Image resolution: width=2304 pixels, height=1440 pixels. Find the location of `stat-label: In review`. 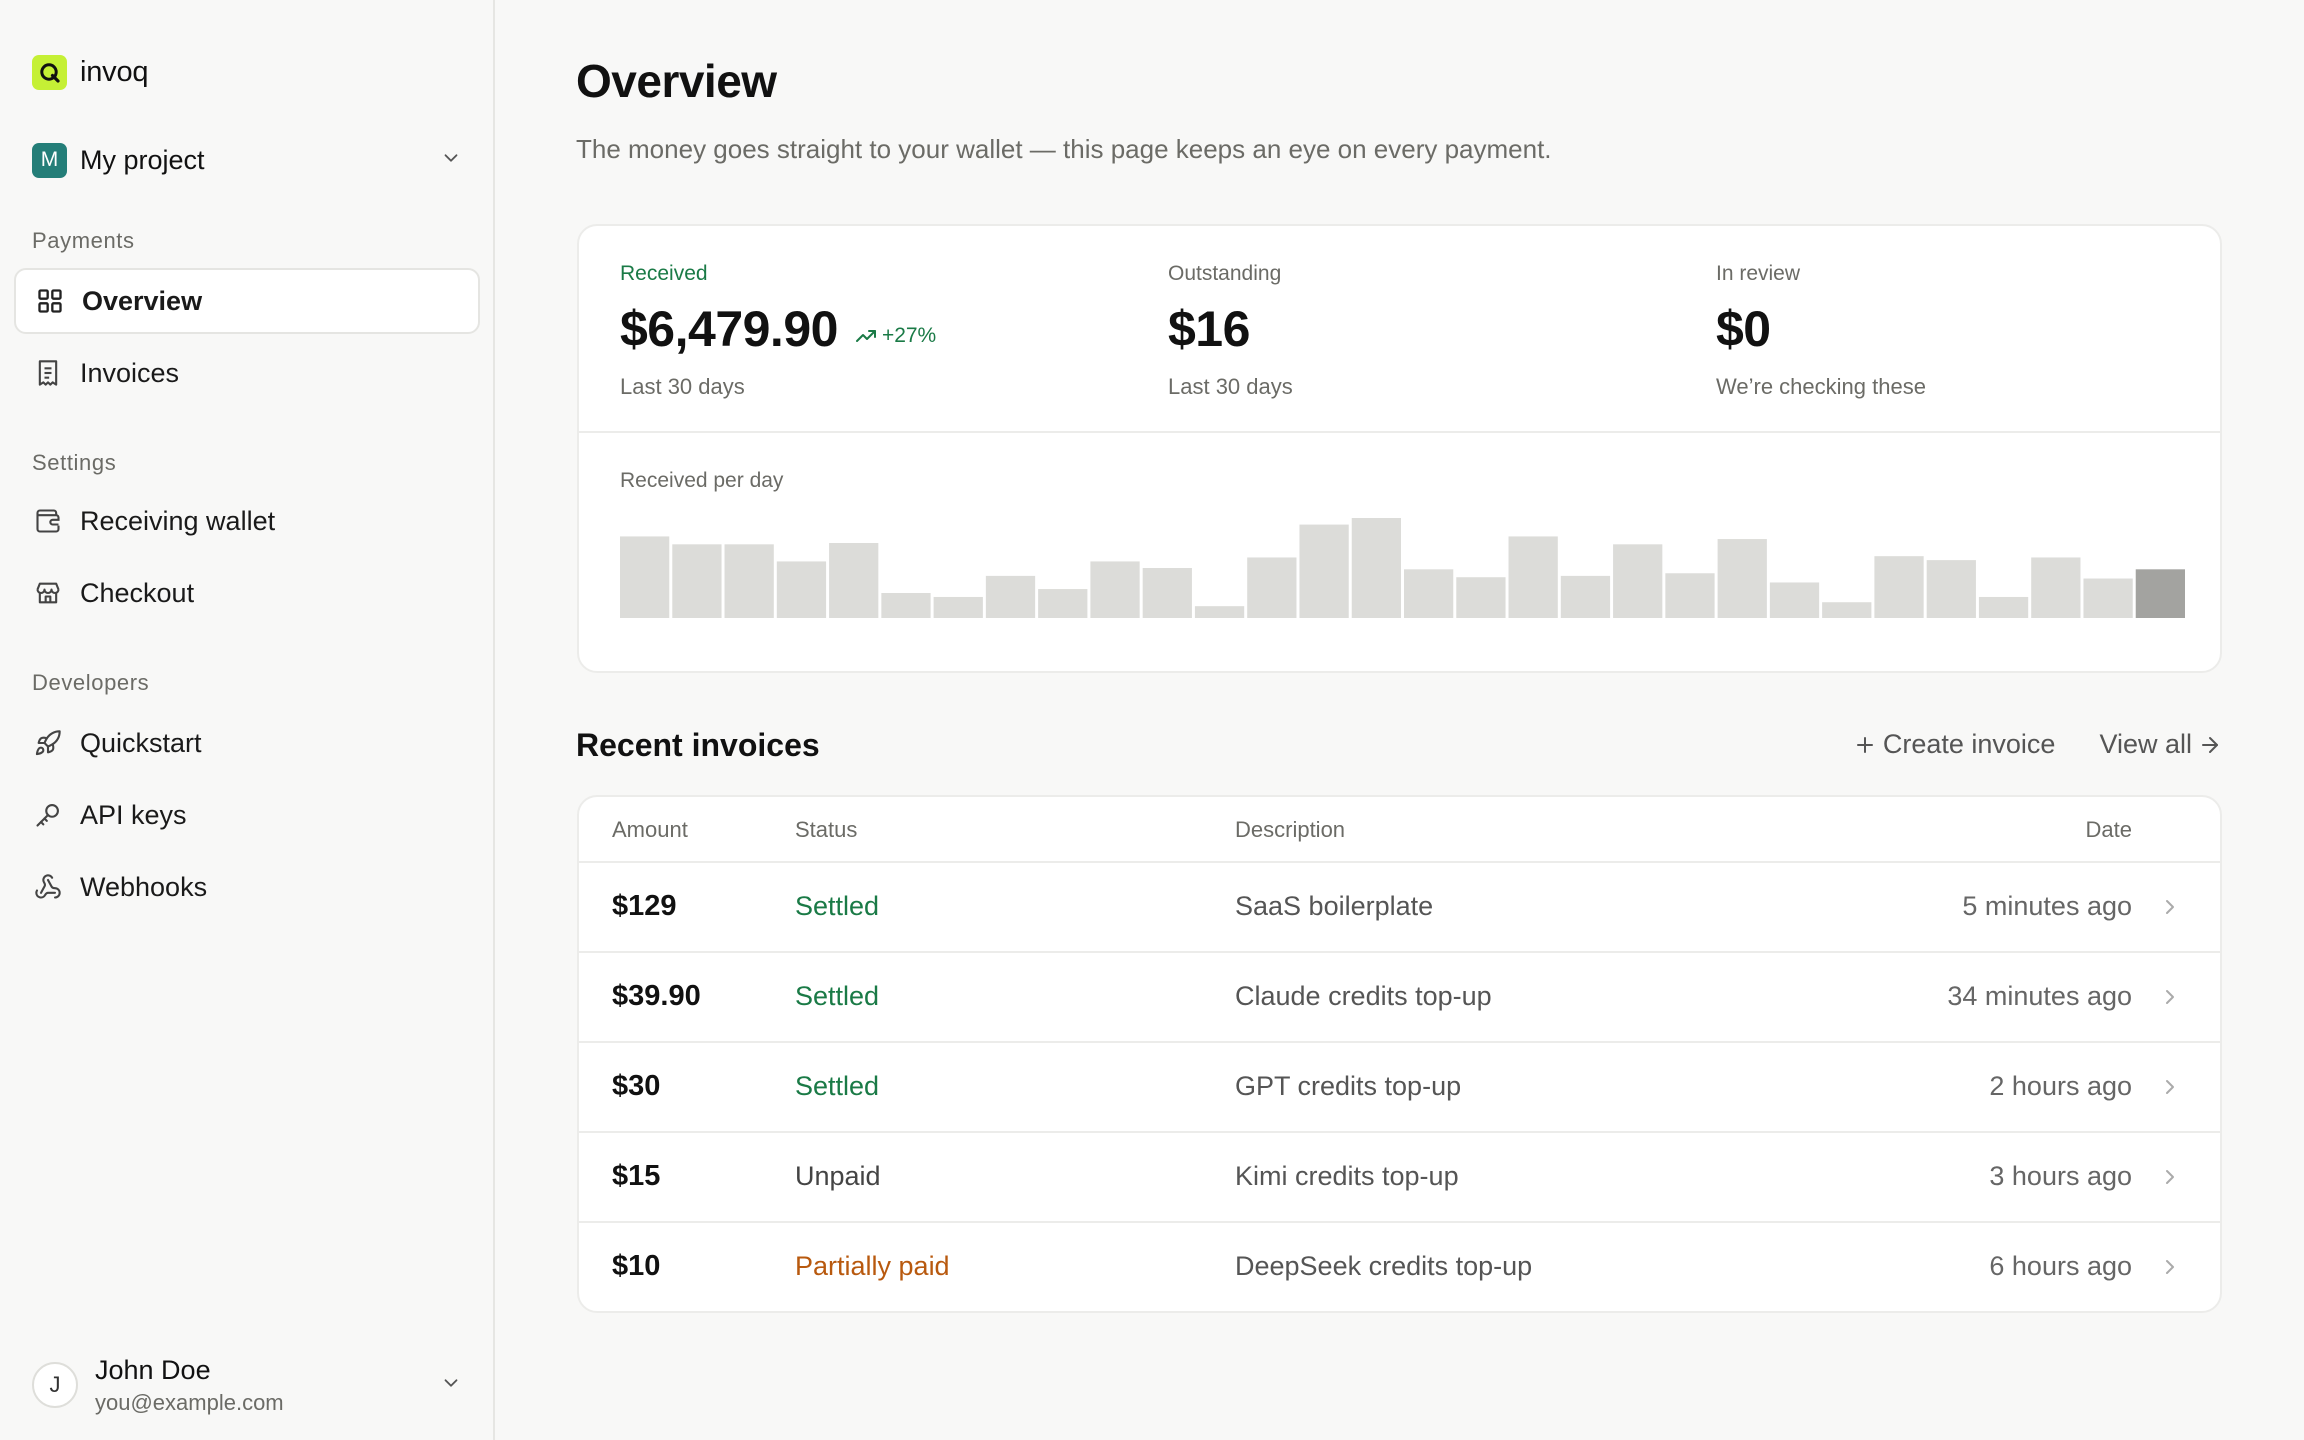

stat-label: In review is located at coordinates (1758, 273).